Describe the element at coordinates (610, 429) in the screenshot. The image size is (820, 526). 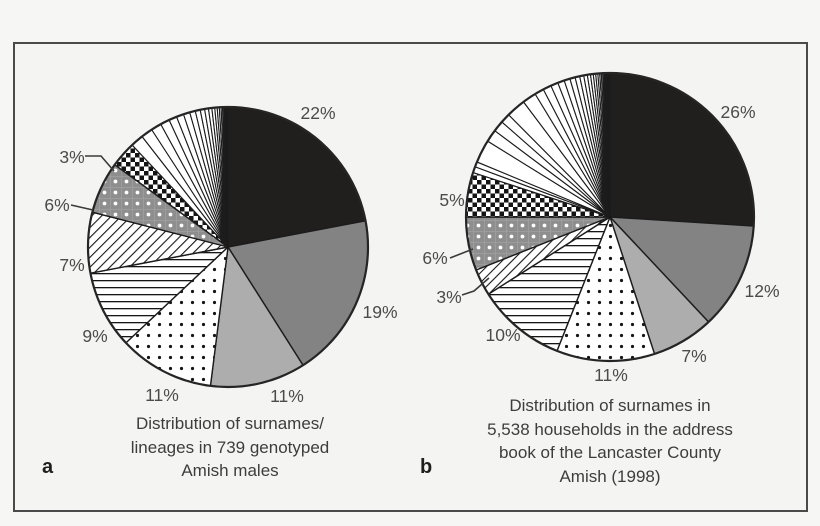
I see `caption-line: 5,538 households in the address` at that location.